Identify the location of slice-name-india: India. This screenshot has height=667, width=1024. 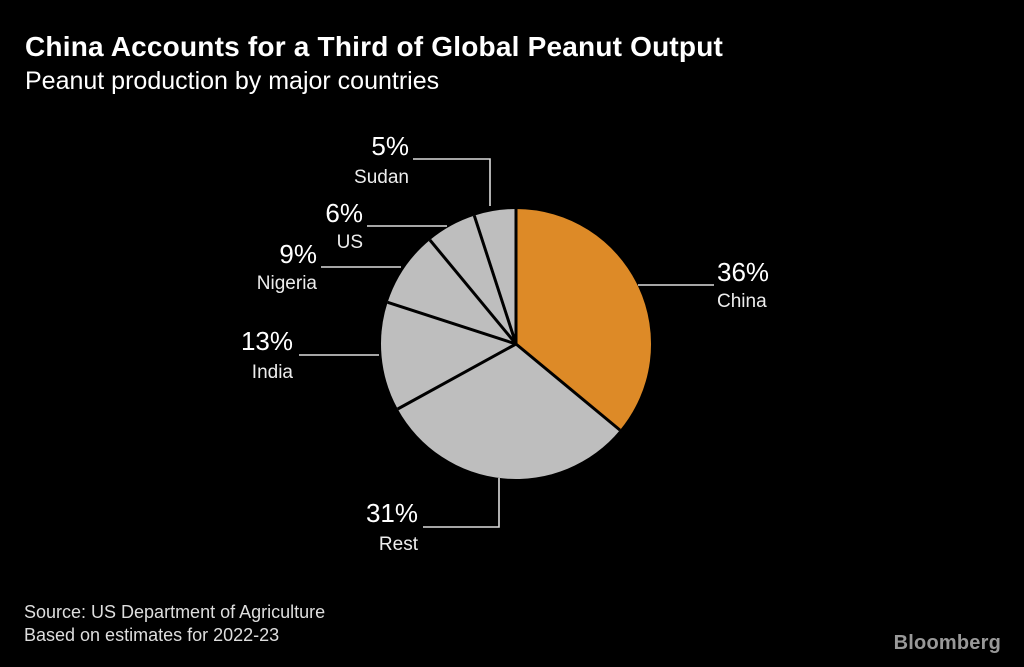
(273, 372).